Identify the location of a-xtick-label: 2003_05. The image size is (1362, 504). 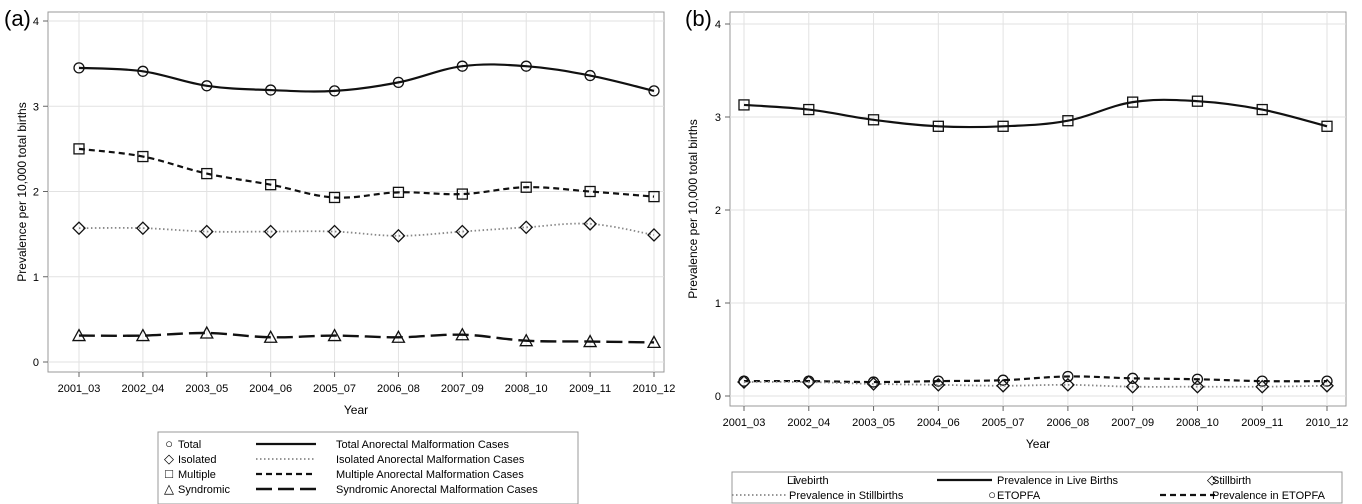
(206, 389).